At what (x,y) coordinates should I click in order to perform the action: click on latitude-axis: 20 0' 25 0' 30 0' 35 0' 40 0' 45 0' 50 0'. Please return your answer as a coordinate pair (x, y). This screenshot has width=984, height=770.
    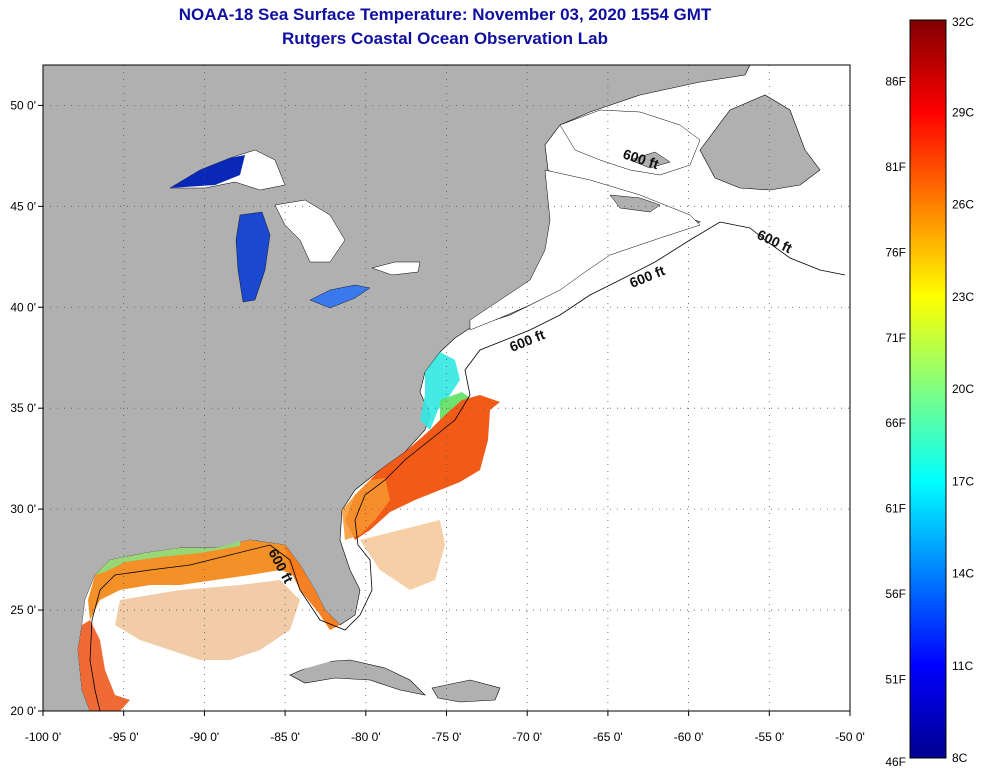
    Looking at the image, I should click on (26, 408).